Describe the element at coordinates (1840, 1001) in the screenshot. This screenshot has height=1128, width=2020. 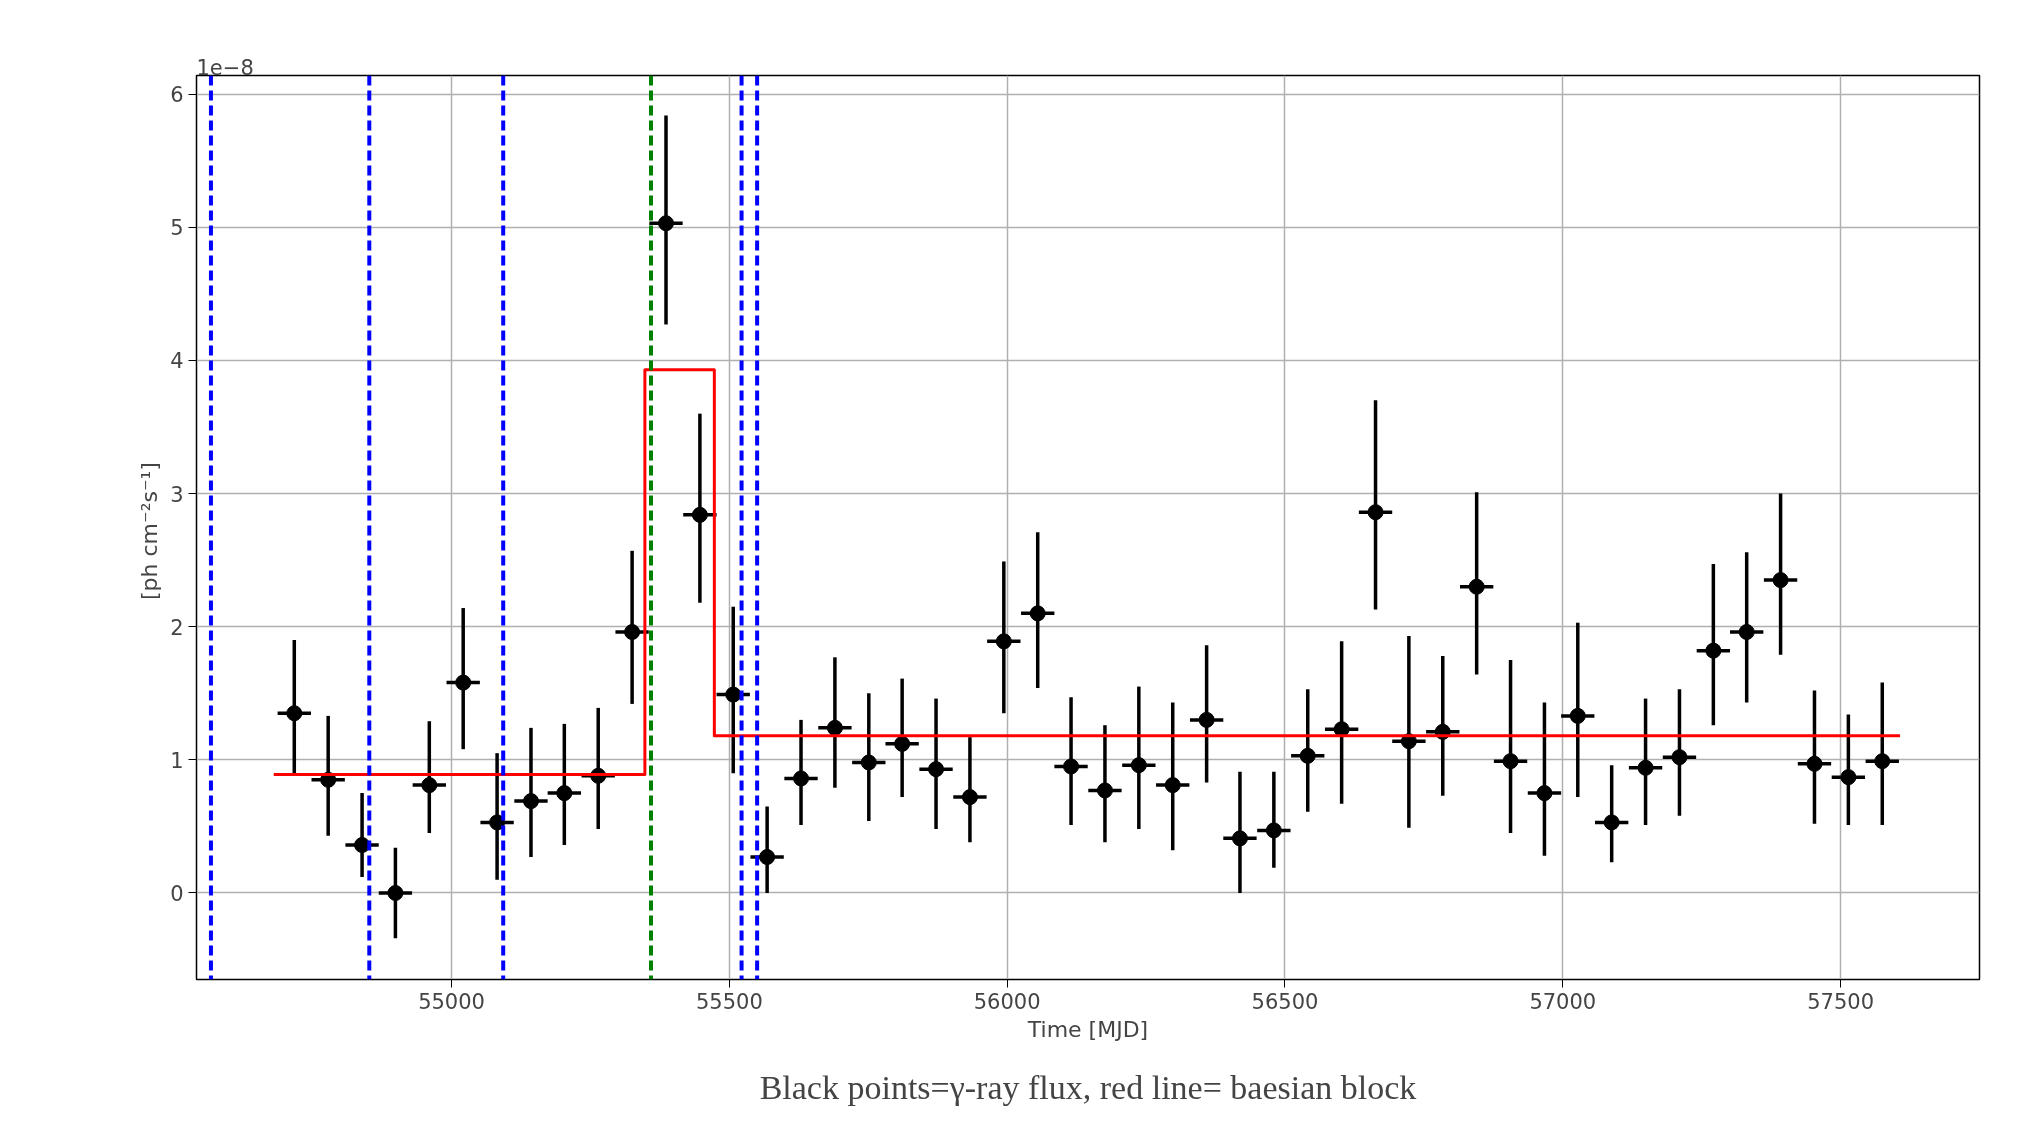
I see `x-tick-label: 57500` at that location.